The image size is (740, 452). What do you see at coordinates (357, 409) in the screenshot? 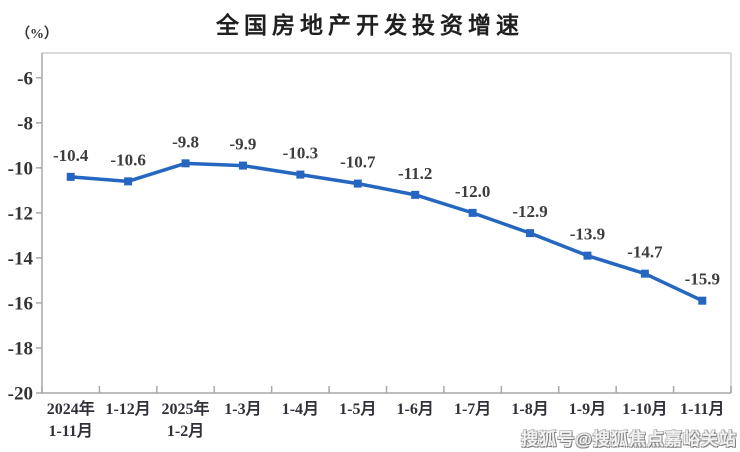
I see `x-axis-category-label: 1-5月` at bounding box center [357, 409].